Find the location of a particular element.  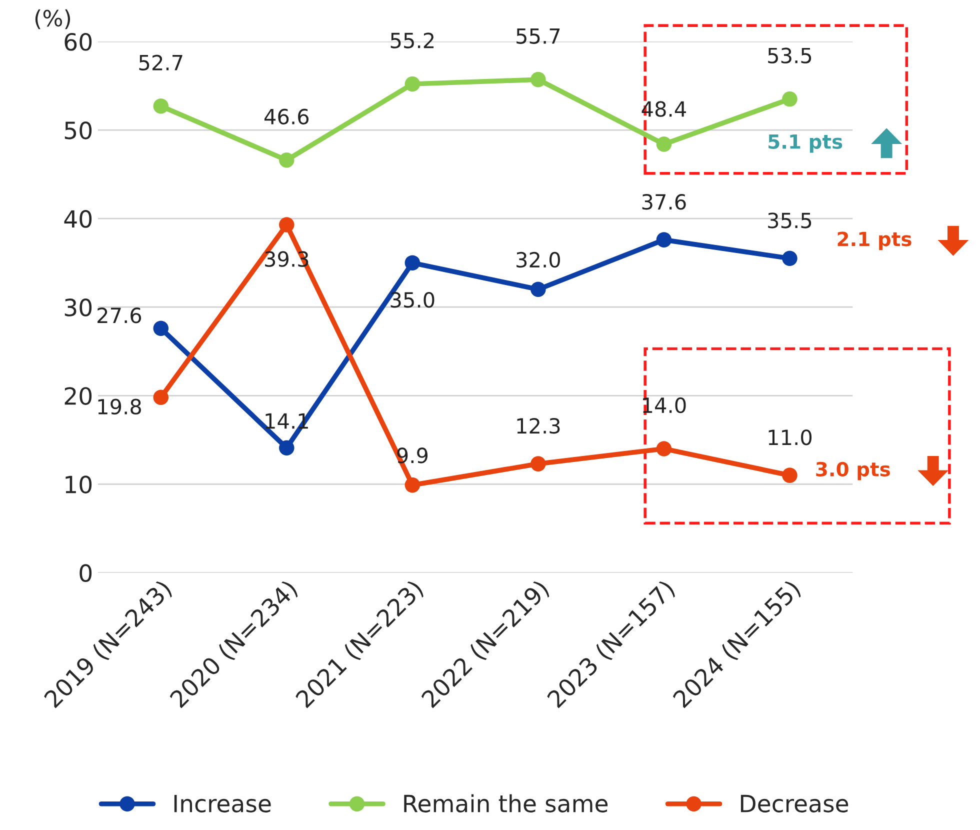

data-label: 11.0 is located at coordinates (790, 437).